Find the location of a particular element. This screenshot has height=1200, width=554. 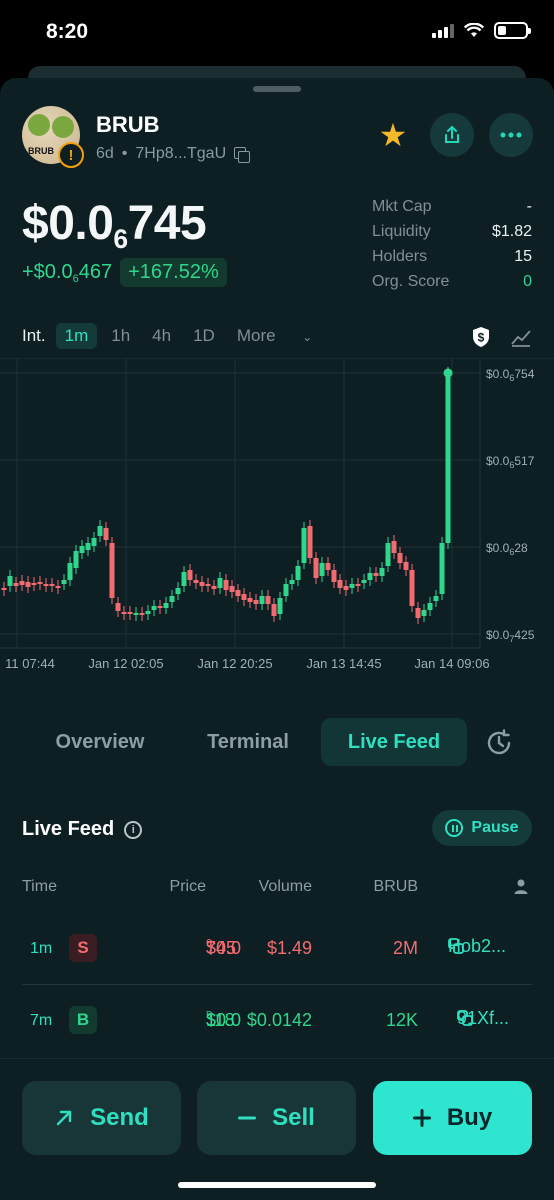

trade-volume: $1.49 is located at coordinates (289, 948).